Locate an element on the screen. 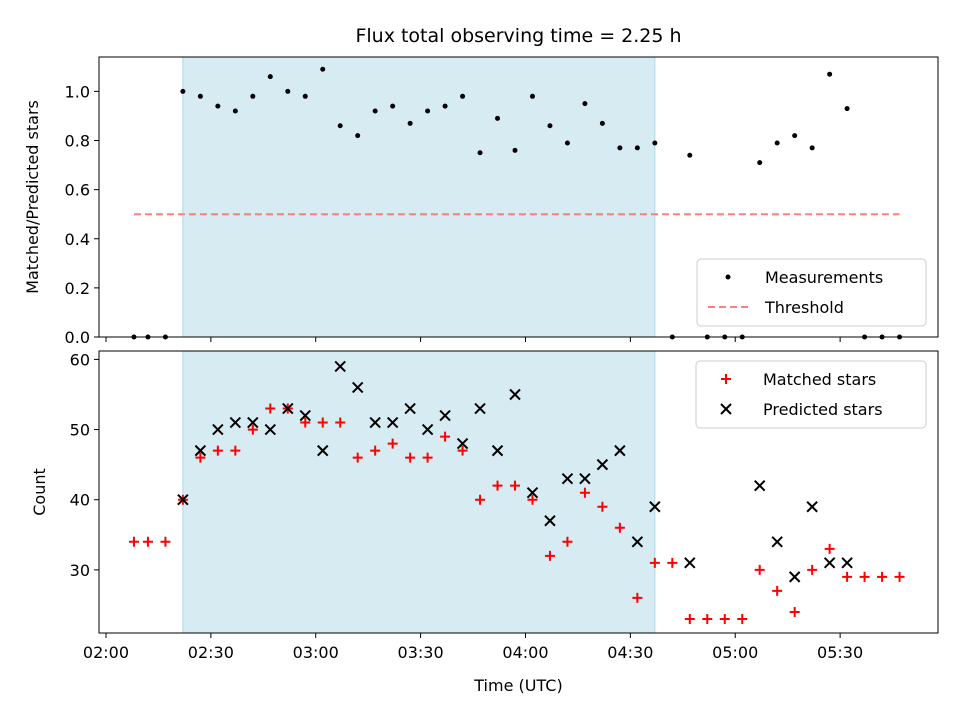  x-tick-label: 05:00 is located at coordinates (735, 652).